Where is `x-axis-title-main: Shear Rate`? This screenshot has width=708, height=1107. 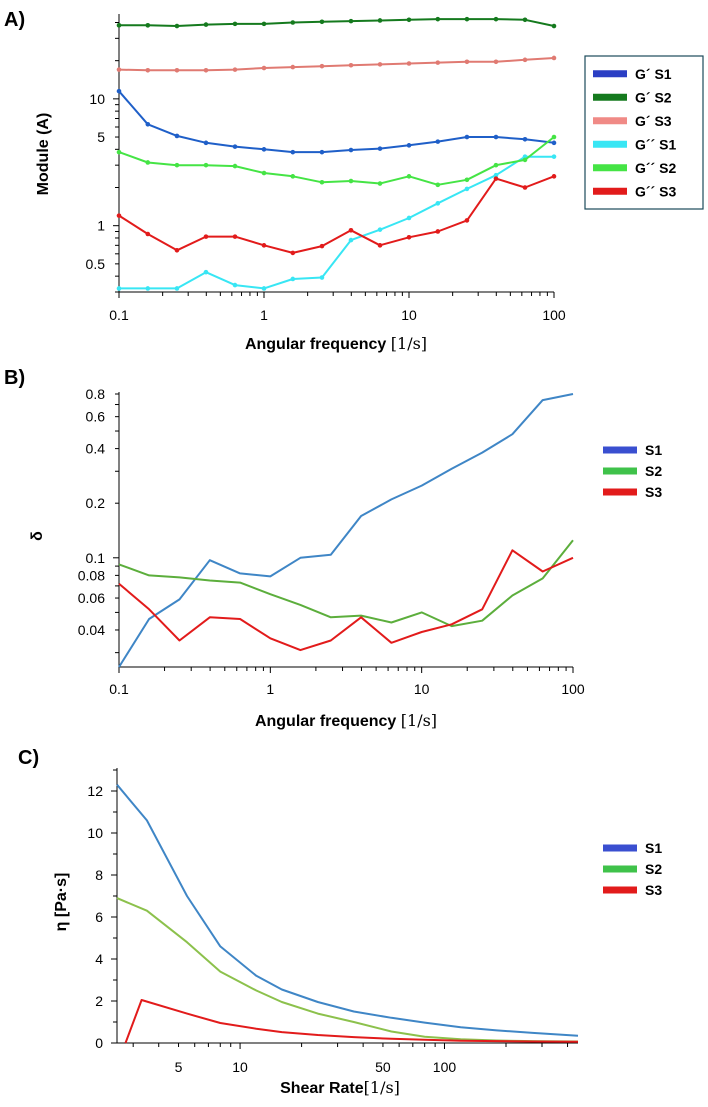 x-axis-title-main: Shear Rate is located at coordinates (322, 1088).